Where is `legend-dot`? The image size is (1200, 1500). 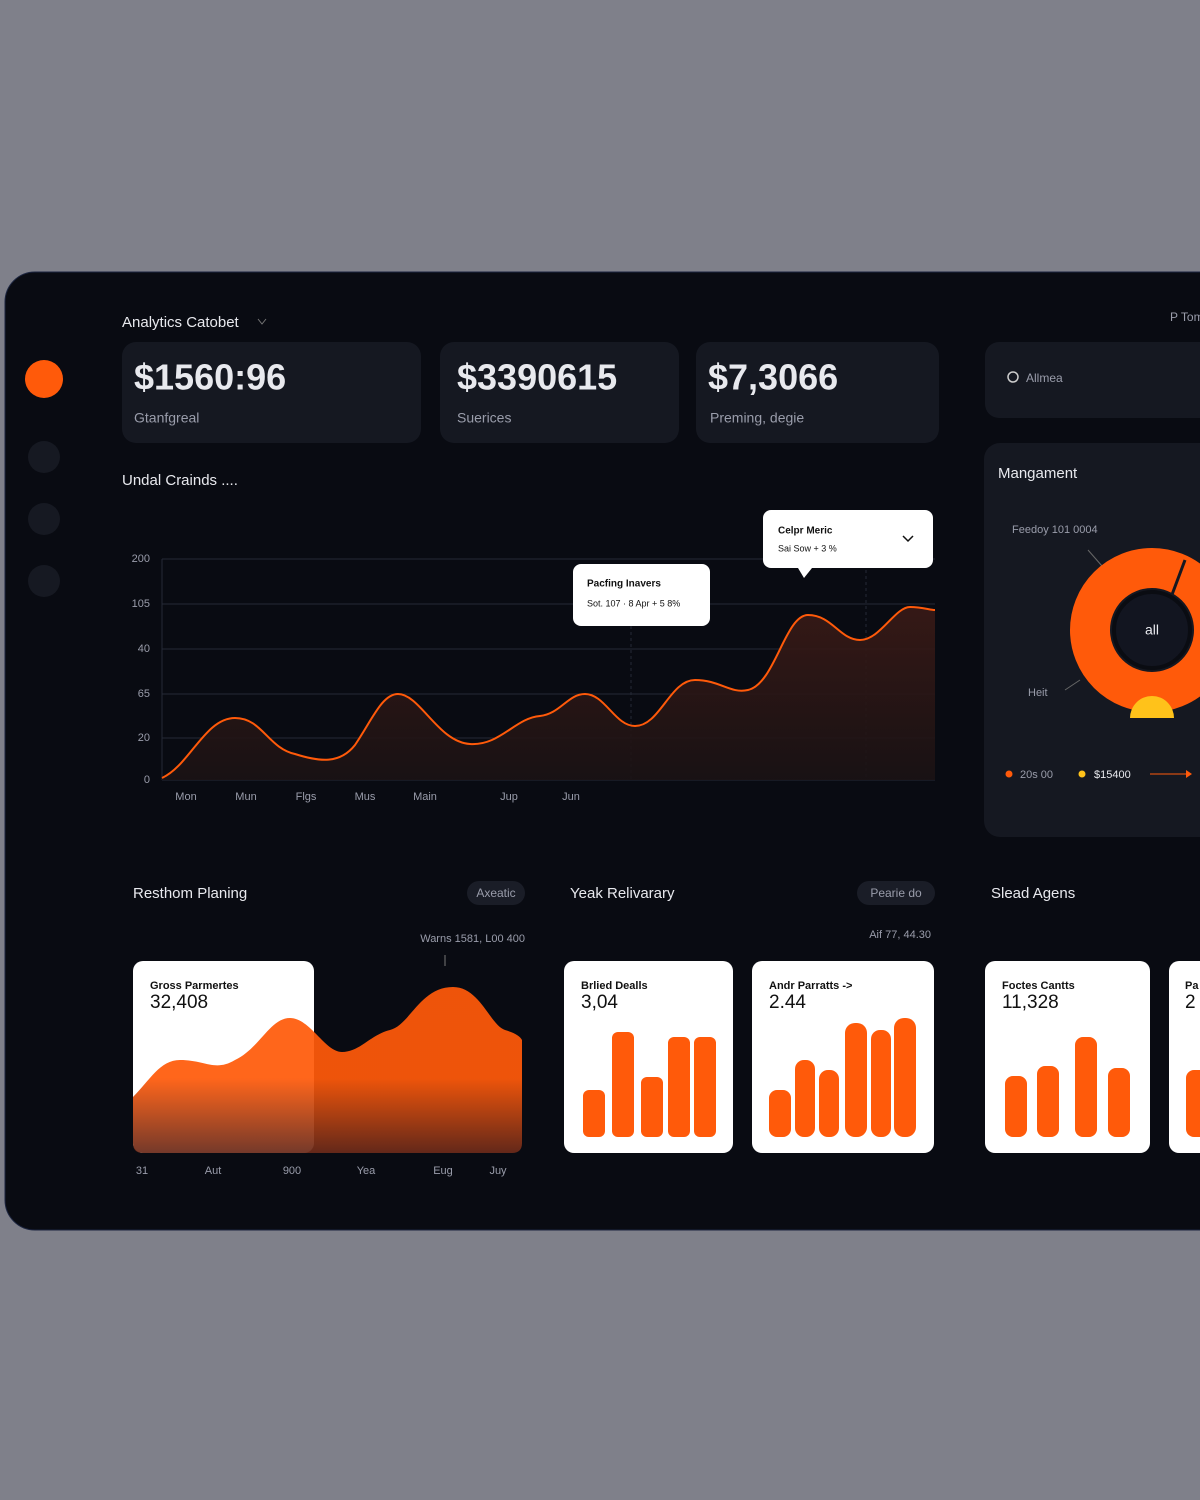 legend-dot is located at coordinates (1009, 774).